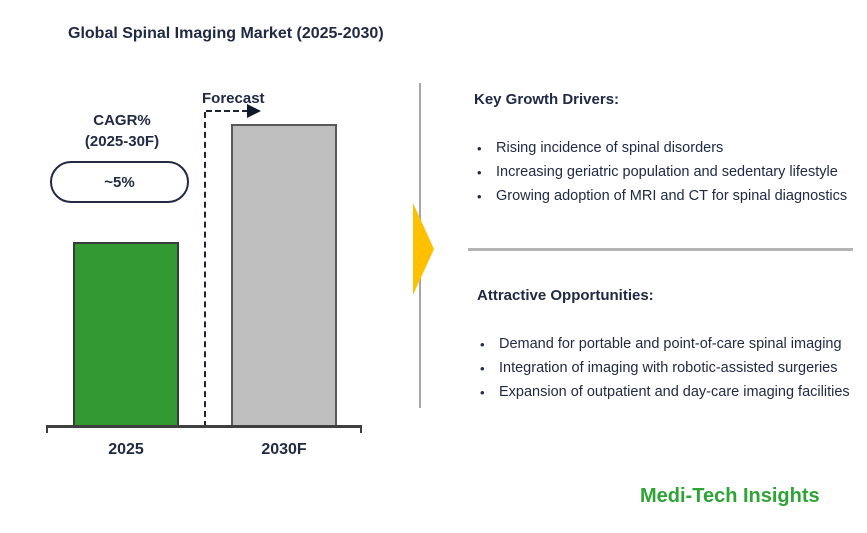 Image resolution: width=867 pixels, height=533 pixels. I want to click on cagr-label-line2: (2025-30F), so click(122, 141).